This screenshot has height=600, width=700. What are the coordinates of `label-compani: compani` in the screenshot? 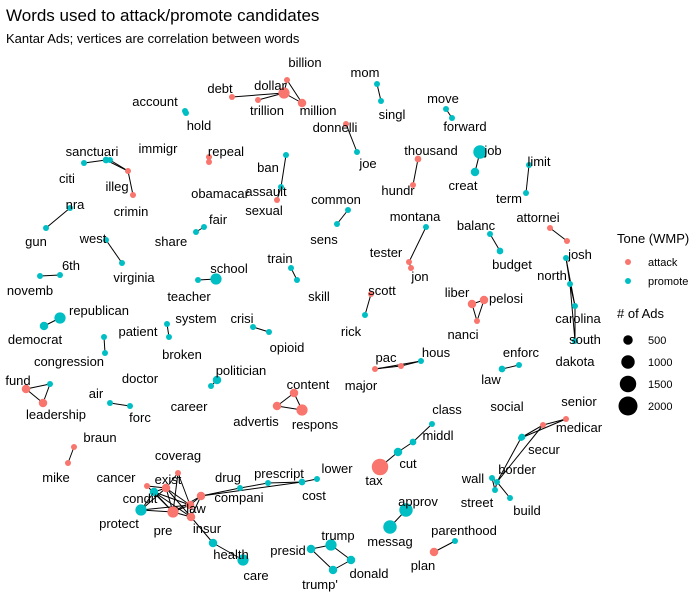 It's located at (238, 497).